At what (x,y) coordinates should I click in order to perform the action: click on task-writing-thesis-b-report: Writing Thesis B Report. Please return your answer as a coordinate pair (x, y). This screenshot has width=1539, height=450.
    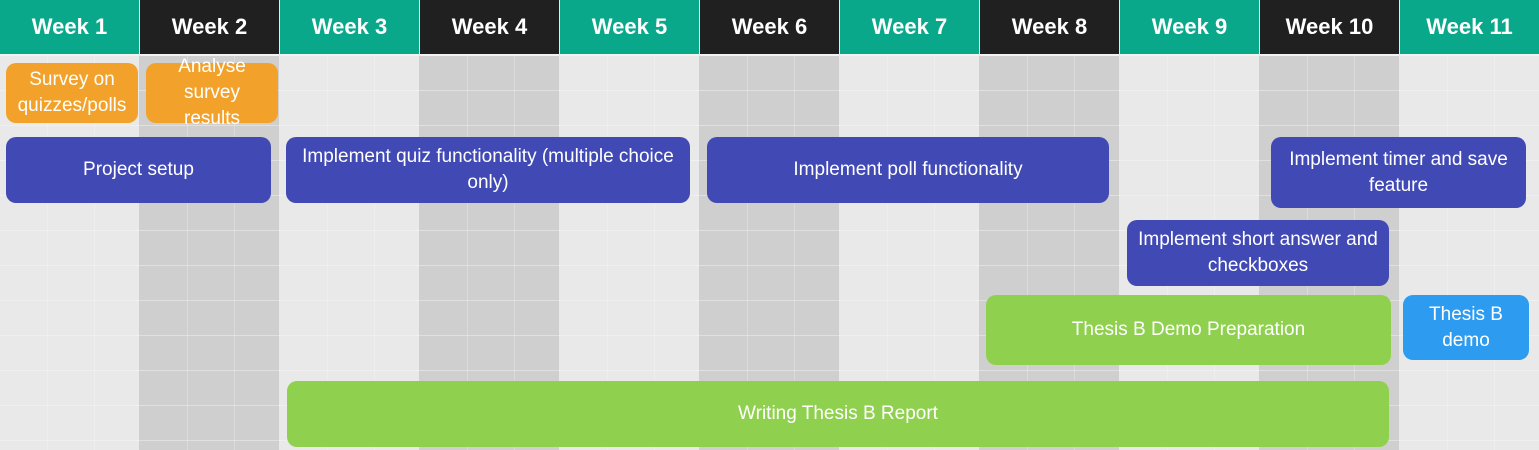
    Looking at the image, I should click on (838, 414).